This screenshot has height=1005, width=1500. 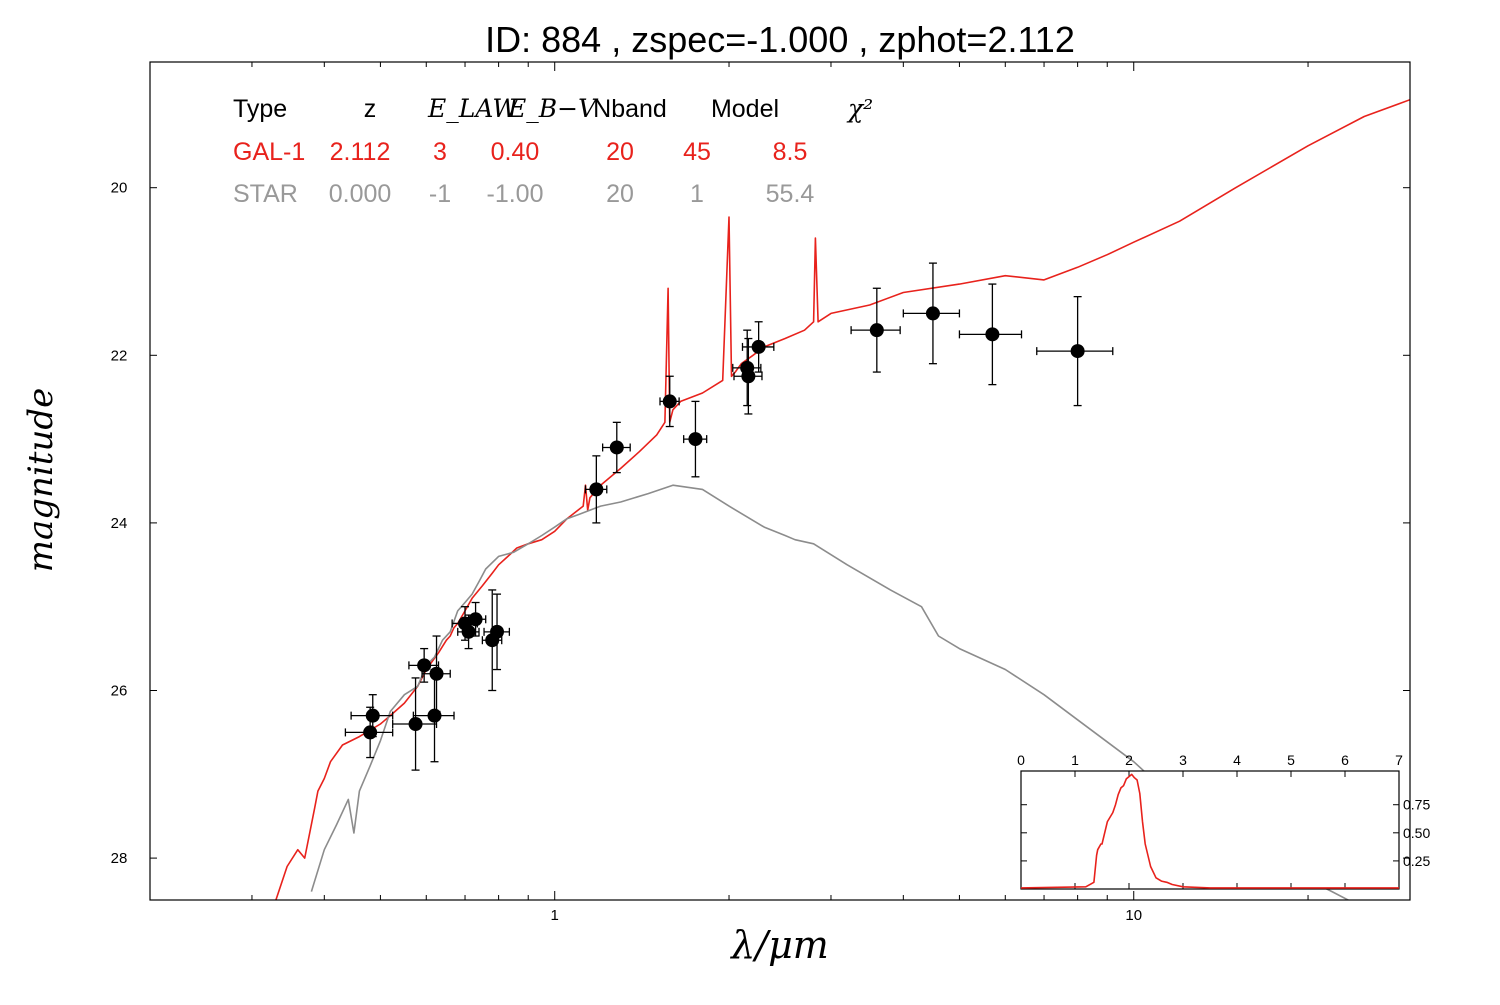 What do you see at coordinates (790, 194) in the screenshot?
I see `table-cell: 55.4` at bounding box center [790, 194].